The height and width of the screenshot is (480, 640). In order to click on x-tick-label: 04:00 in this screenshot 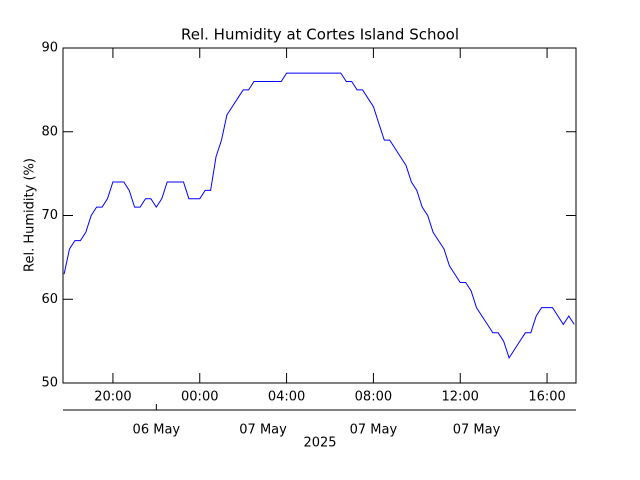, I will do `click(286, 397)`.